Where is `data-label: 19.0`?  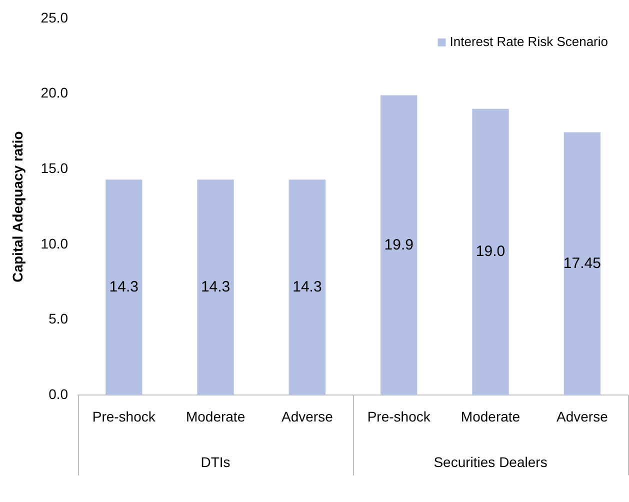 data-label: 19.0 is located at coordinates (491, 251).